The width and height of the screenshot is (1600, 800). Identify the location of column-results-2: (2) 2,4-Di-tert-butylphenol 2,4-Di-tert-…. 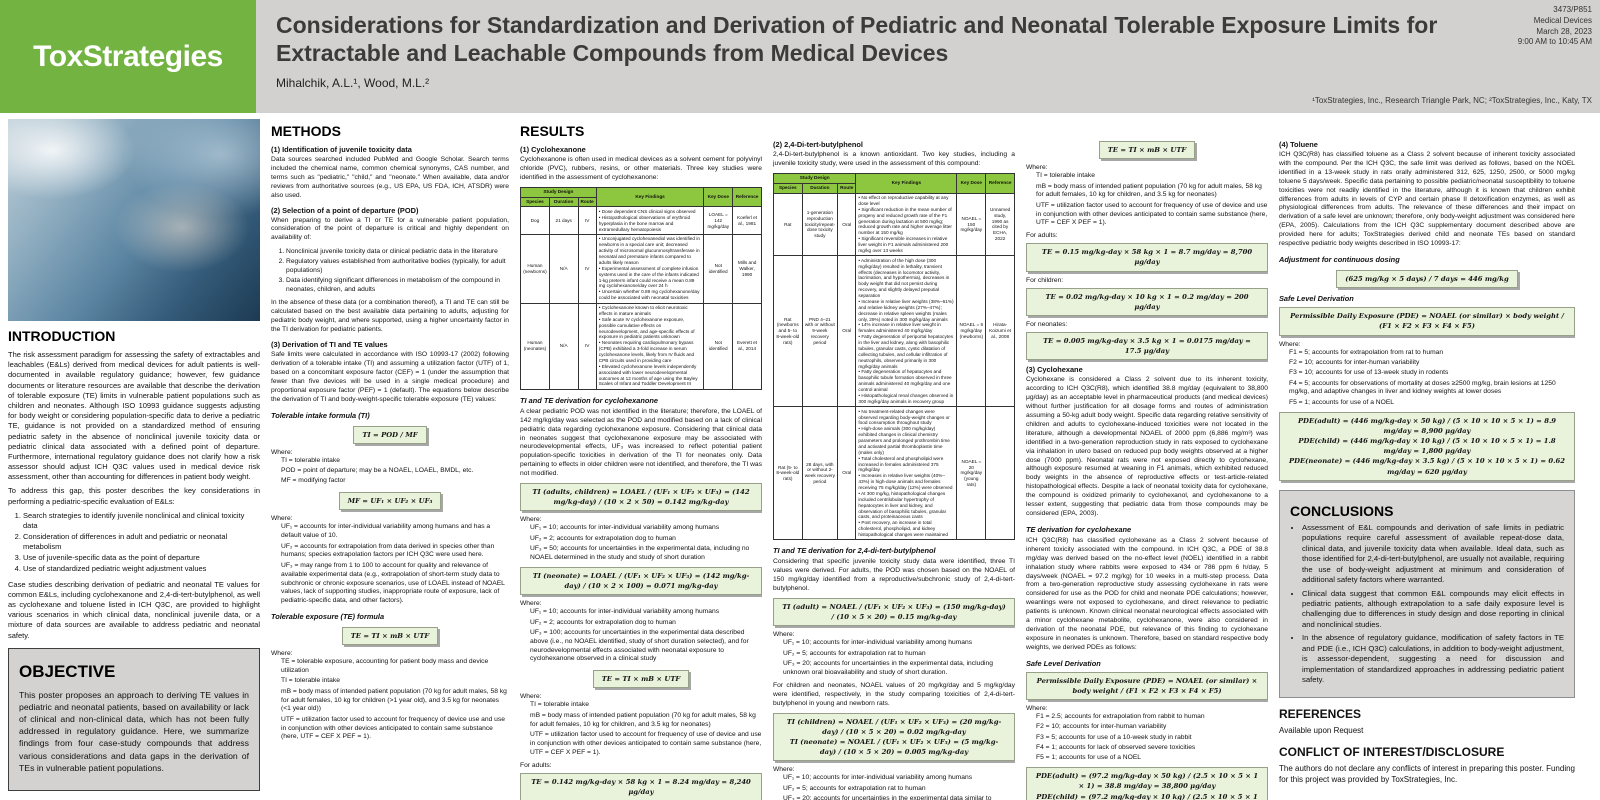
(894, 459).